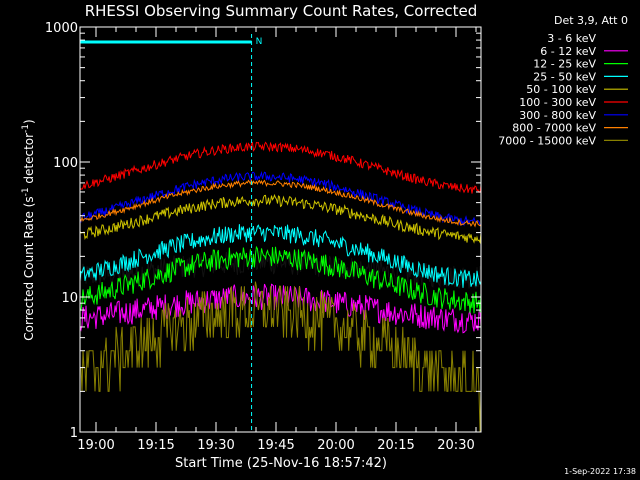 The height and width of the screenshot is (480, 640). I want to click on legend-label-7: 800 - 7000 keV, so click(554, 128).